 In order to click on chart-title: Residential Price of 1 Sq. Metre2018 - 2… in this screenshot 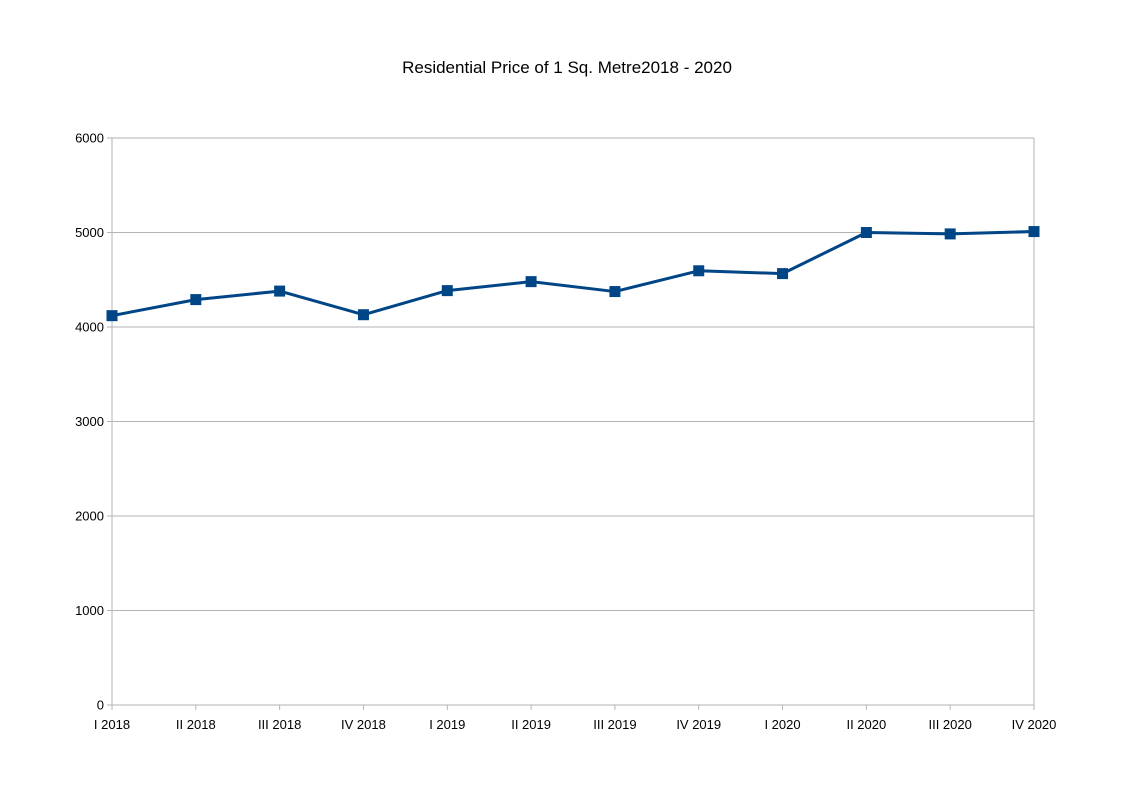, I will do `click(567, 67)`.